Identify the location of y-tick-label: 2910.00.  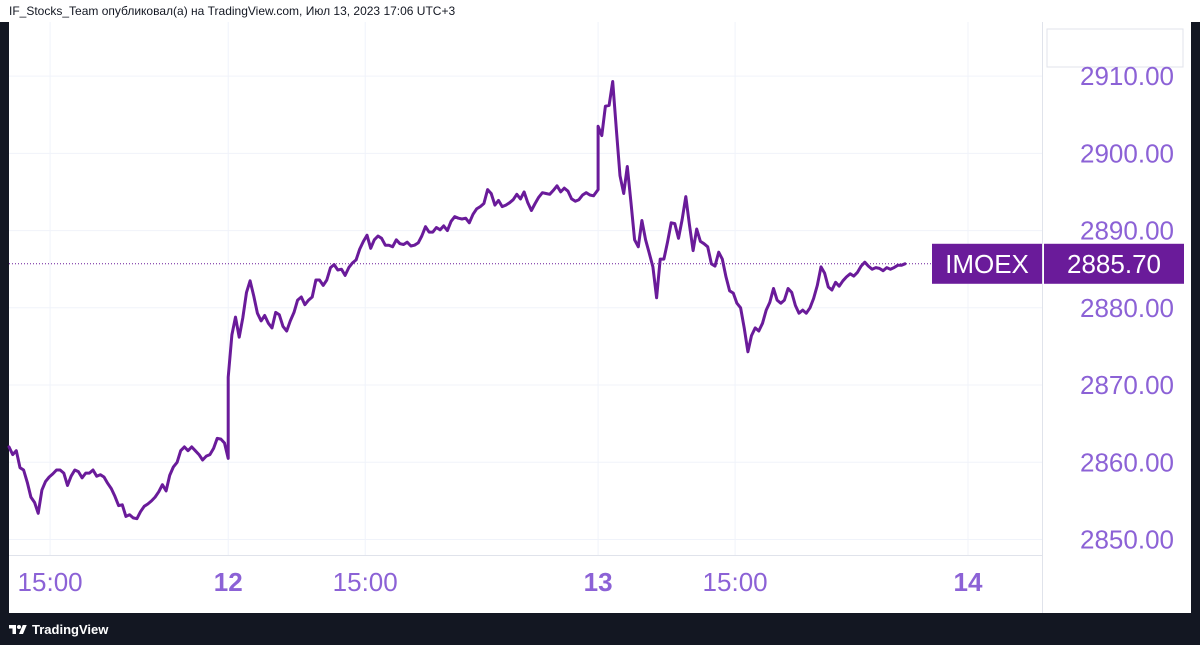
(1127, 76).